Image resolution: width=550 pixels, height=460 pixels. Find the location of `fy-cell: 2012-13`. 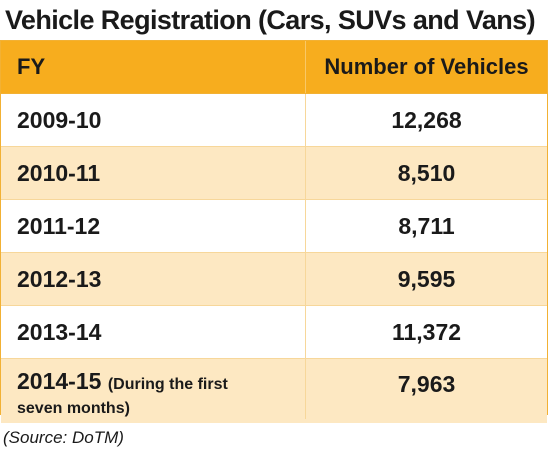

fy-cell: 2012-13 is located at coordinates (153, 279).